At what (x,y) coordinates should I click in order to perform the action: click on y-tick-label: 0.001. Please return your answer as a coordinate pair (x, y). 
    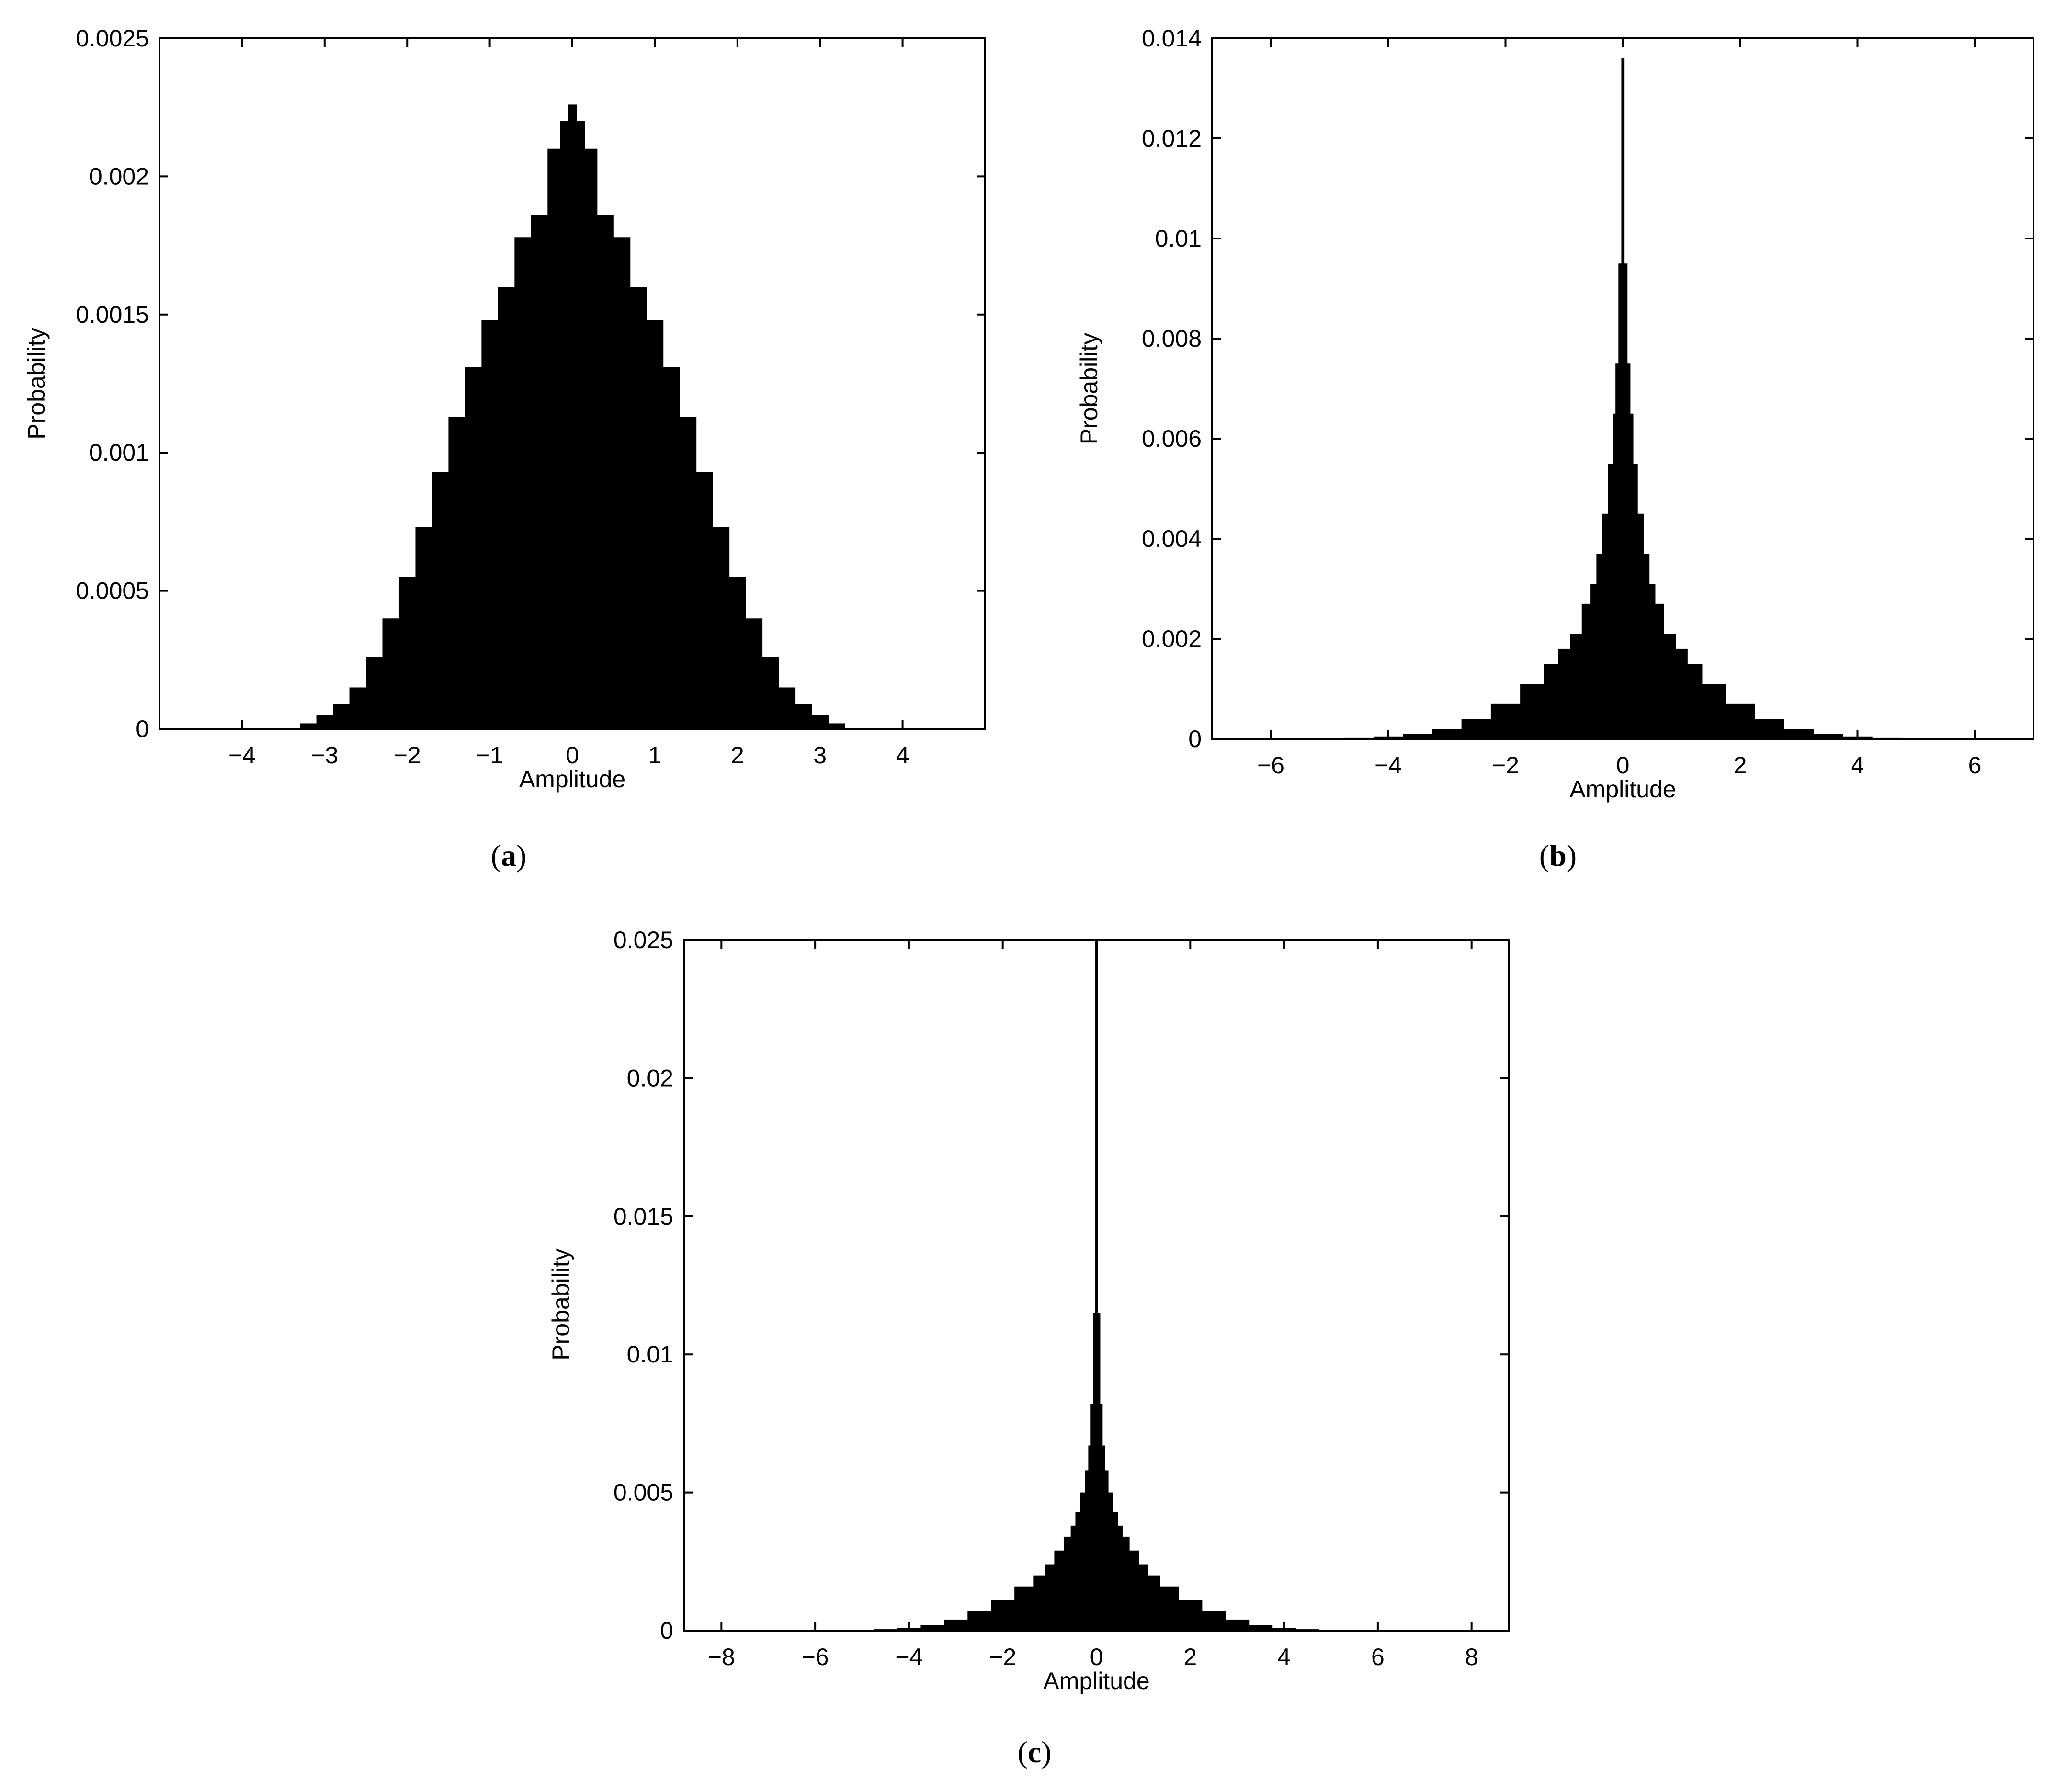
    Looking at the image, I should click on (119, 452).